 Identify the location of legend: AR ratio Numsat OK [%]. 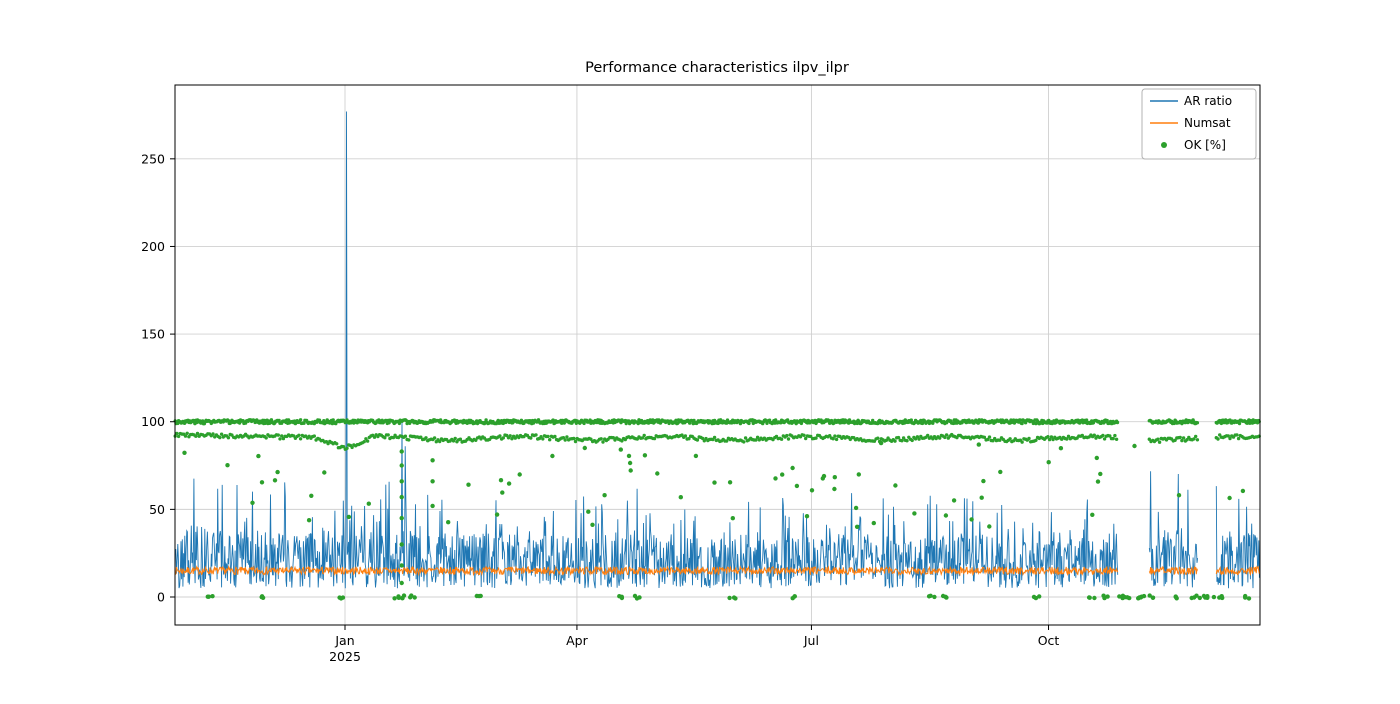
(1199, 124).